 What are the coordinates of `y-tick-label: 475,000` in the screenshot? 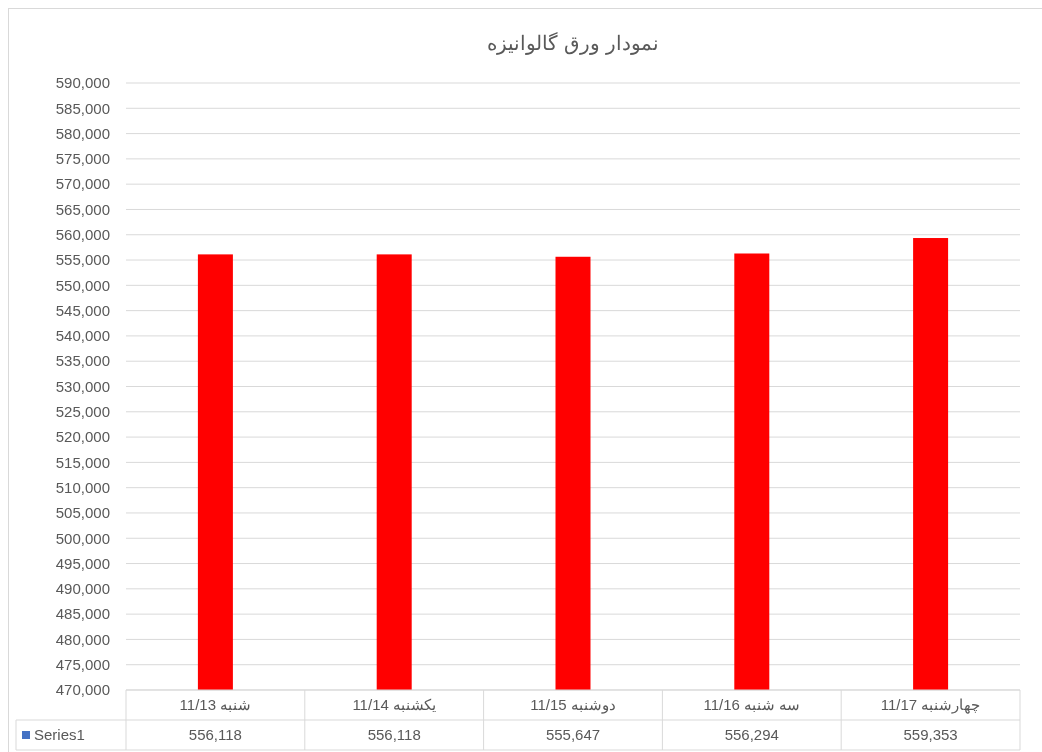 It's located at (82, 664).